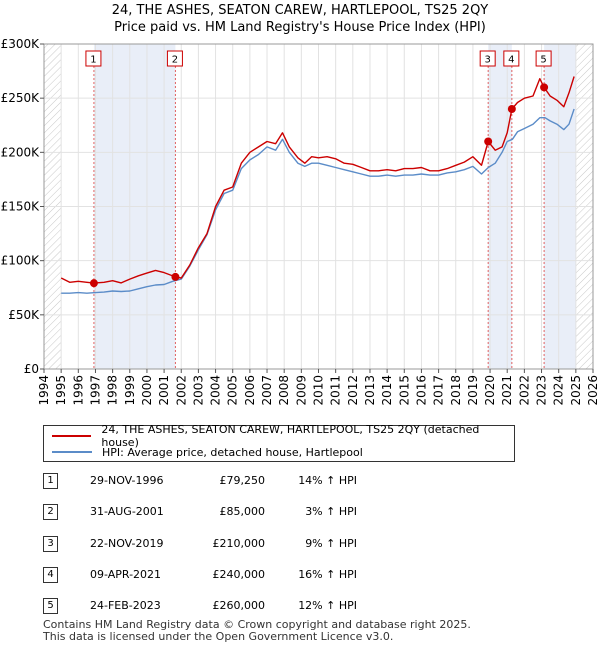  What do you see at coordinates (127, 511) in the screenshot?
I see `sale-date: 31-AUG-2001` at bounding box center [127, 511].